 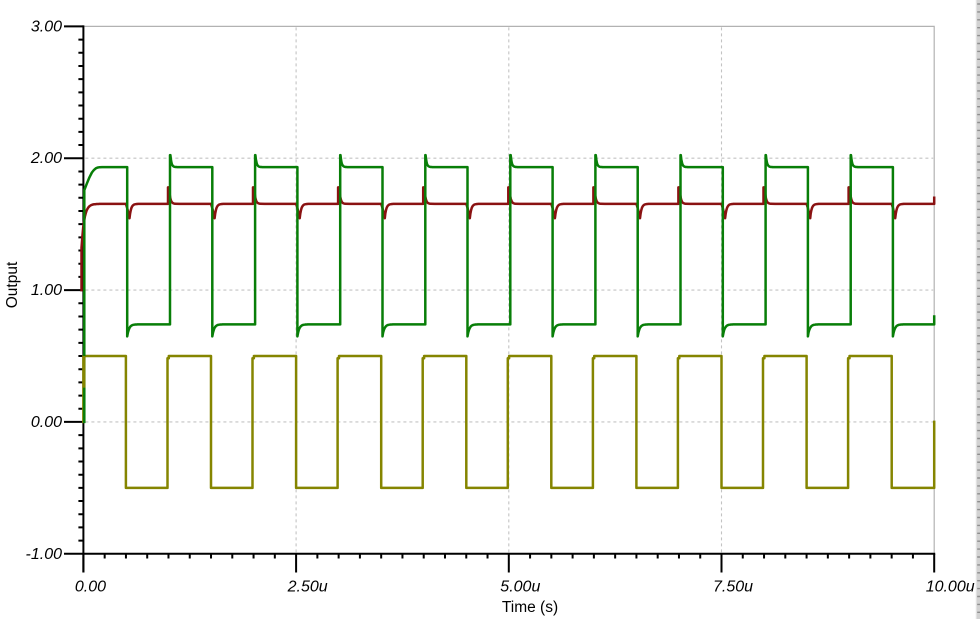 I want to click on svg-text: 2.00, so click(x=46, y=158).